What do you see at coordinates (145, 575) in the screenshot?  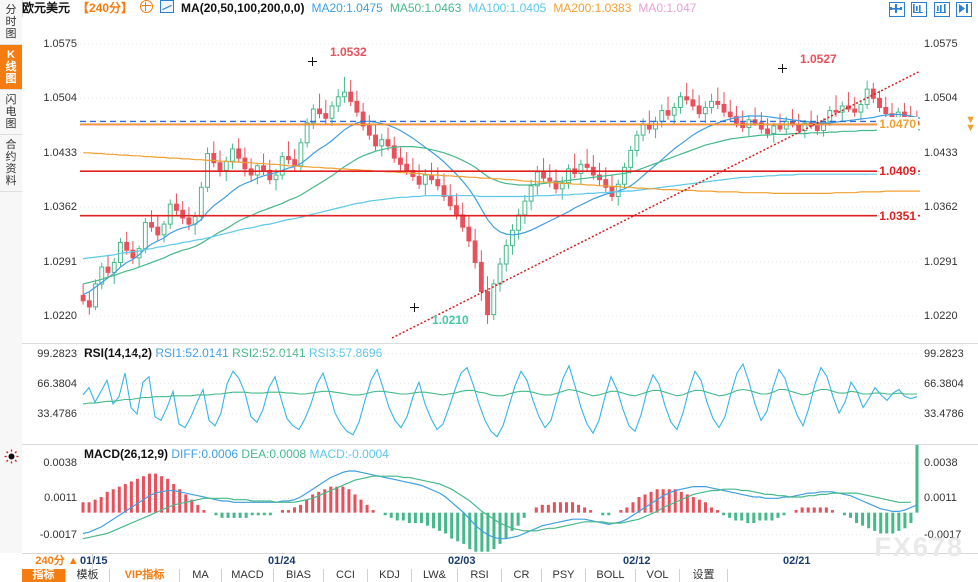 I see `toolbar-item-2: VIP指标` at bounding box center [145, 575].